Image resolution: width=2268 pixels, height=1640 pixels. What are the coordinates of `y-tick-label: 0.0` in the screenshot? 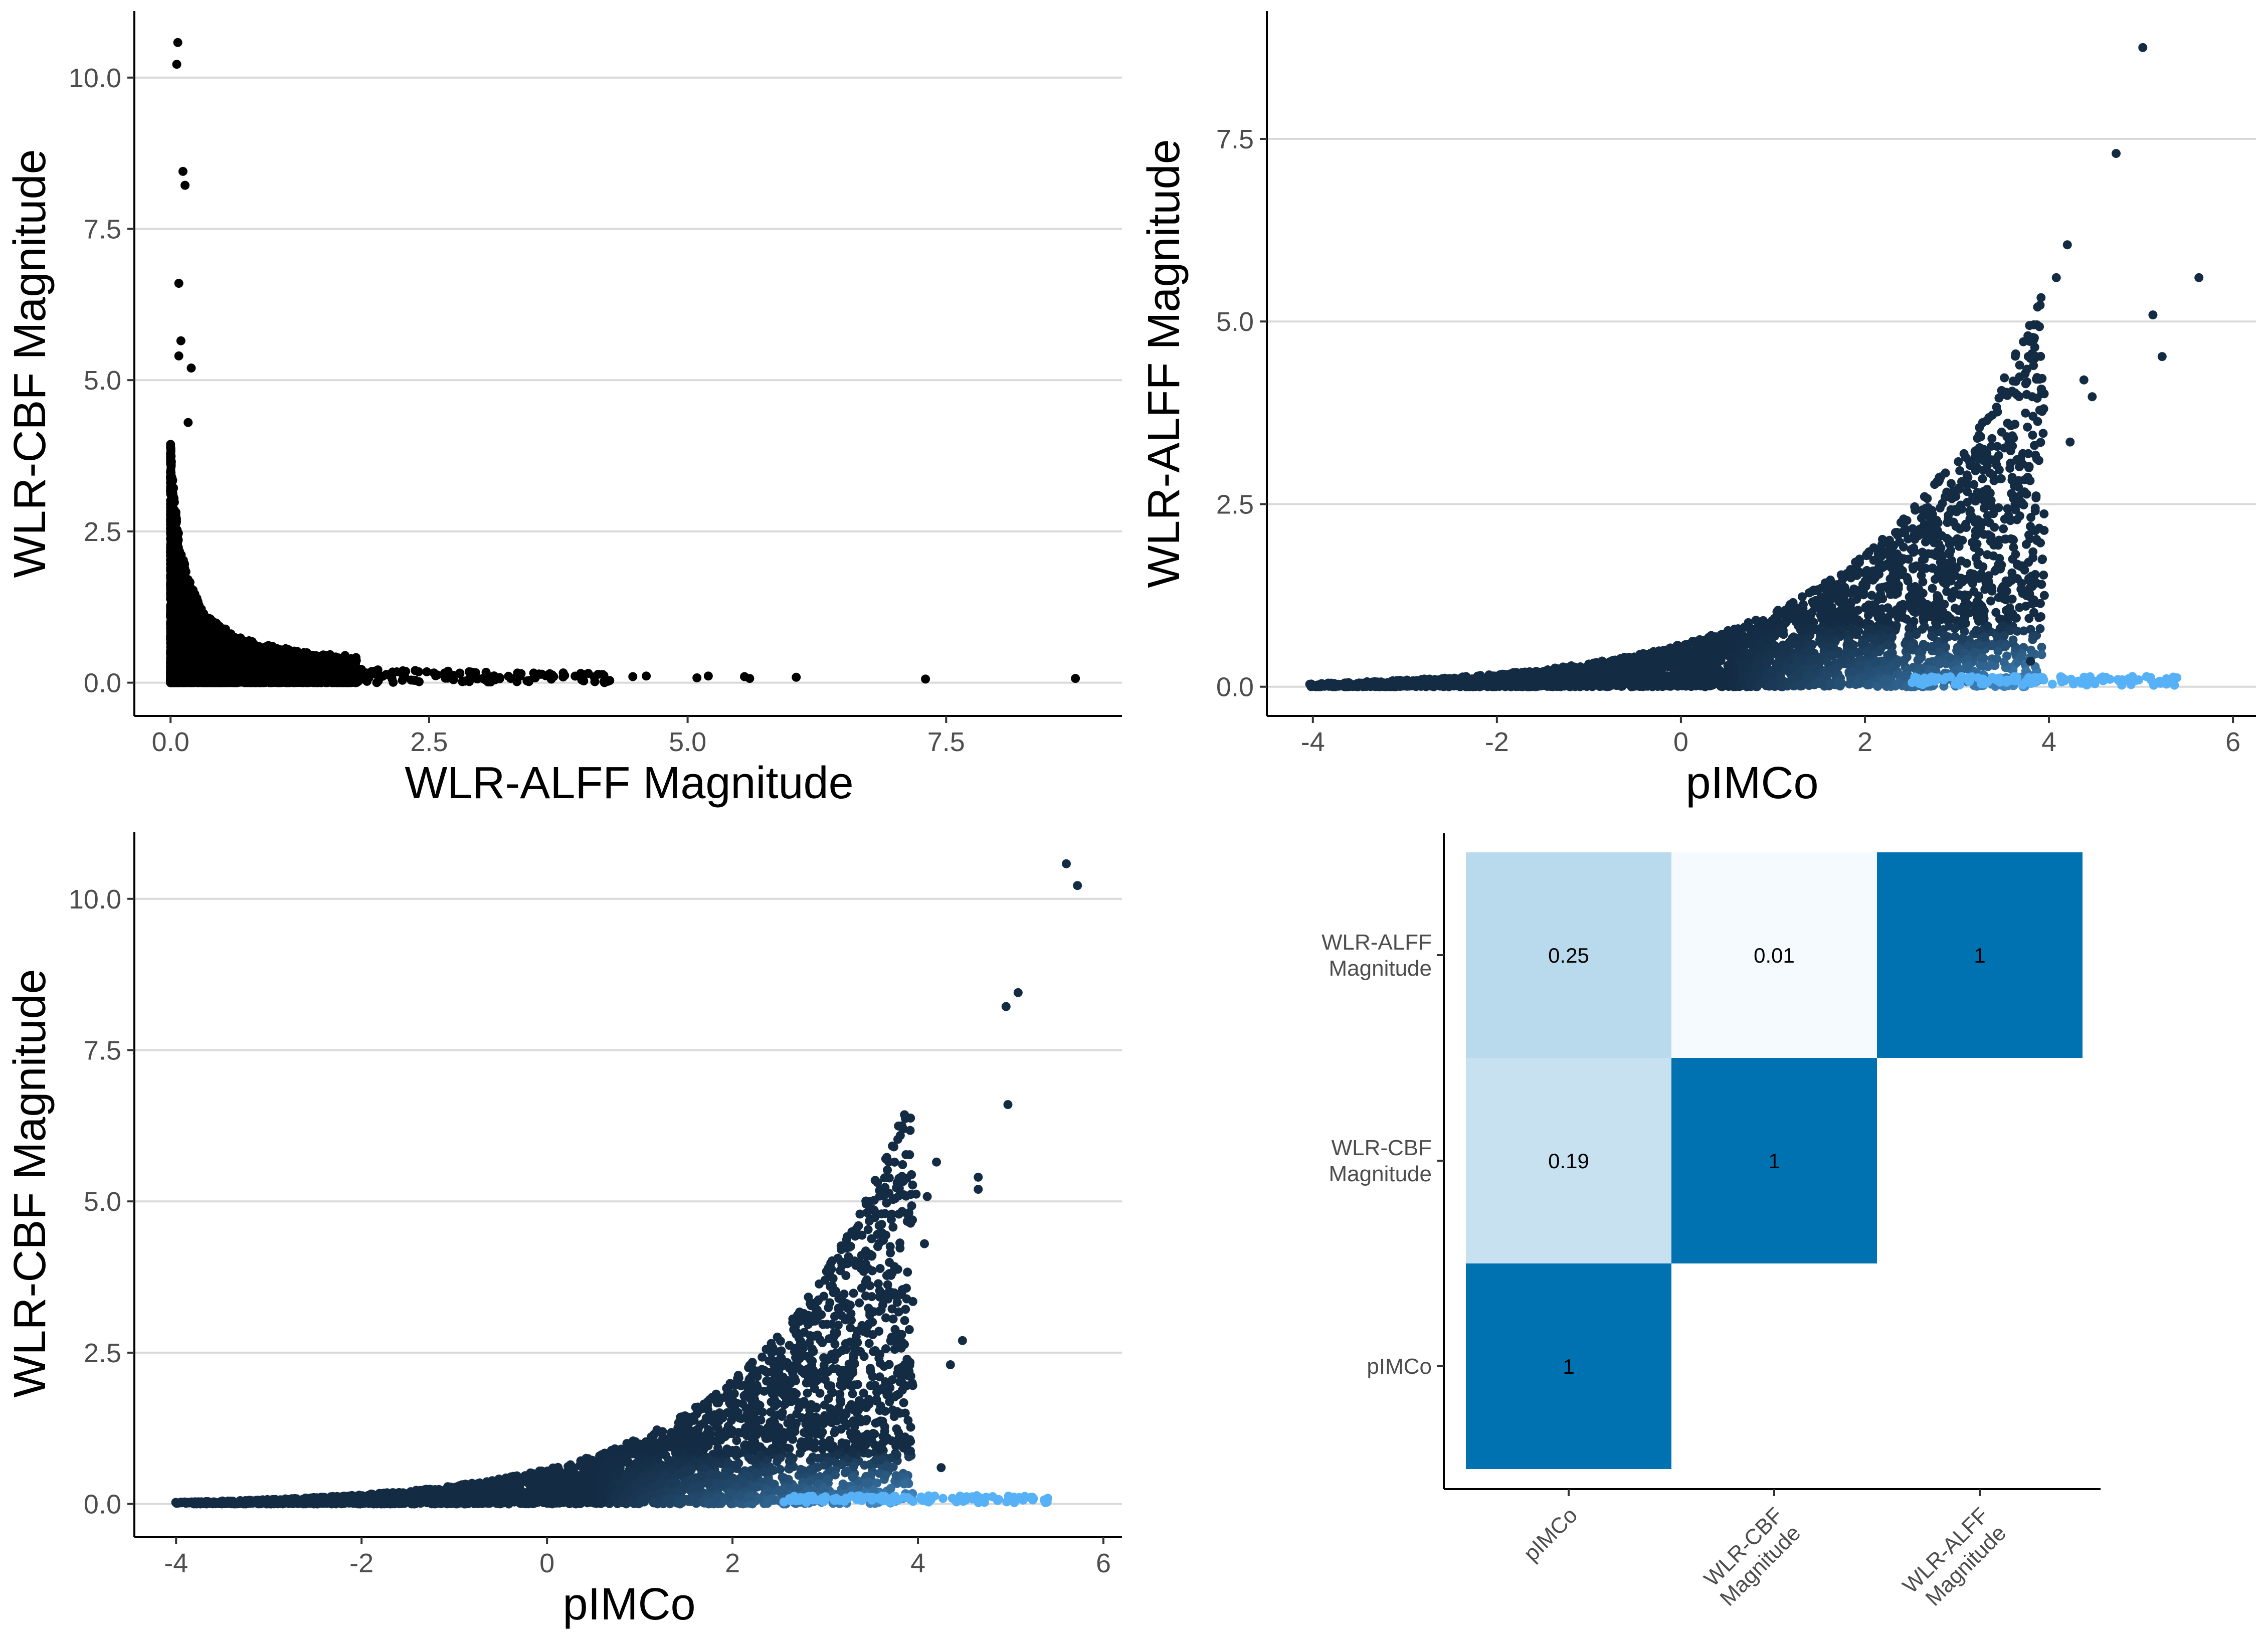 It's located at (102, 683).